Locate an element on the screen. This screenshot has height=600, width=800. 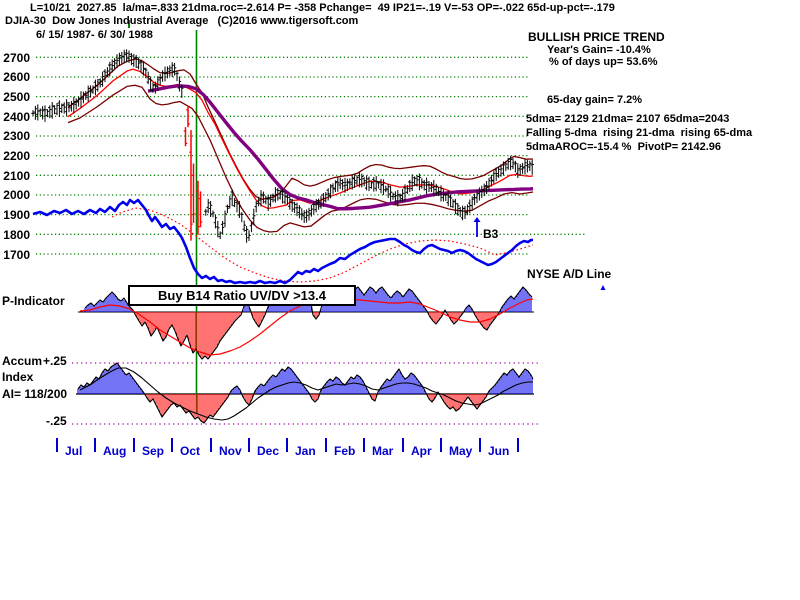
ad-ma-dotted is located at coordinates (322, 245).